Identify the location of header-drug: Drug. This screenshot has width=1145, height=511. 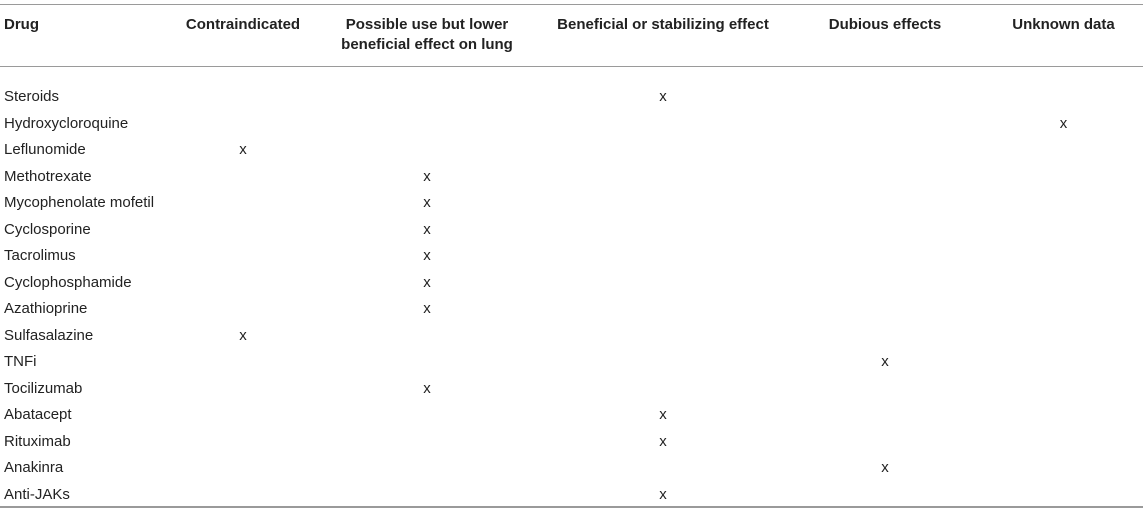
(21, 24).